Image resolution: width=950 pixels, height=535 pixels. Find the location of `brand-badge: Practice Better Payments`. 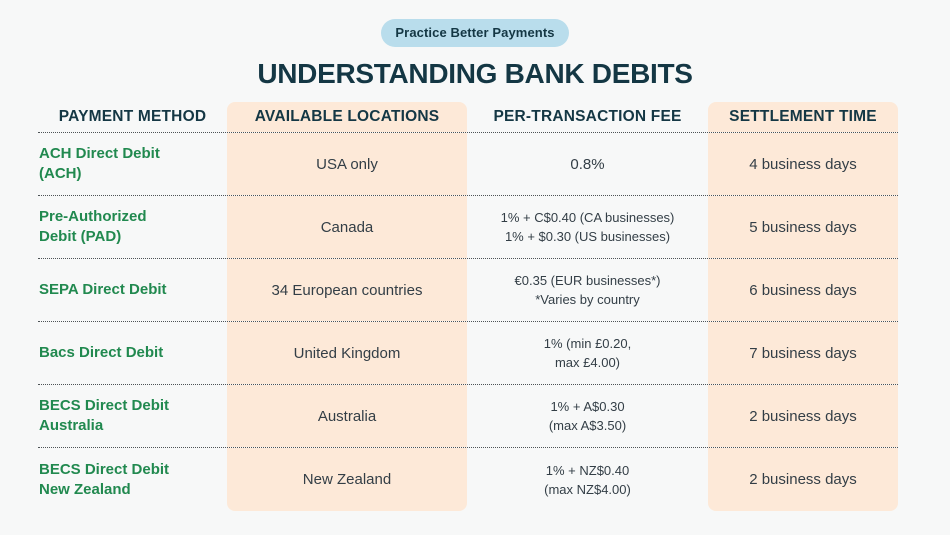

brand-badge: Practice Better Payments is located at coordinates (475, 33).